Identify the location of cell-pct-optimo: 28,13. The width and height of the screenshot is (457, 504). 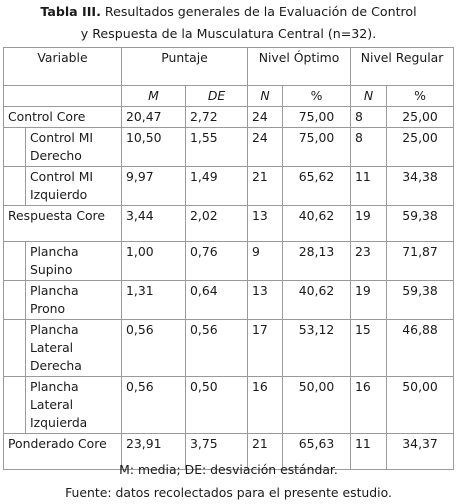
(317, 261).